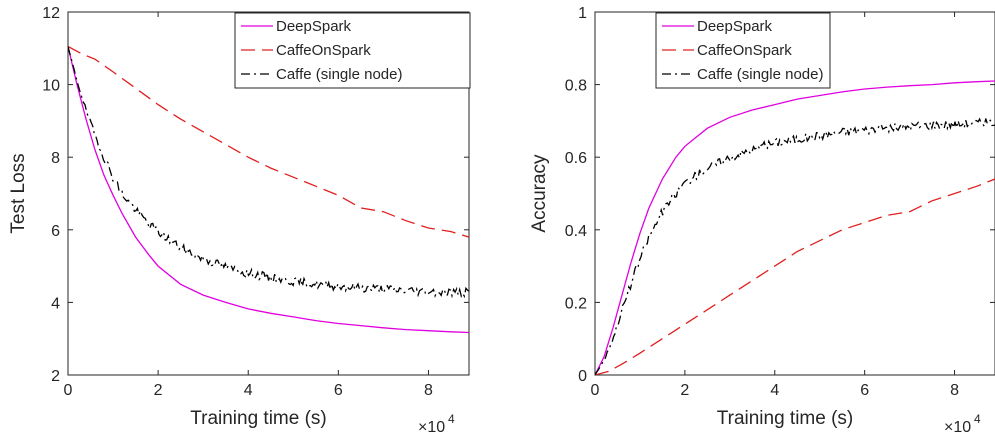  Describe the element at coordinates (582, 376) in the screenshot. I see `y-tick-label: 0` at that location.